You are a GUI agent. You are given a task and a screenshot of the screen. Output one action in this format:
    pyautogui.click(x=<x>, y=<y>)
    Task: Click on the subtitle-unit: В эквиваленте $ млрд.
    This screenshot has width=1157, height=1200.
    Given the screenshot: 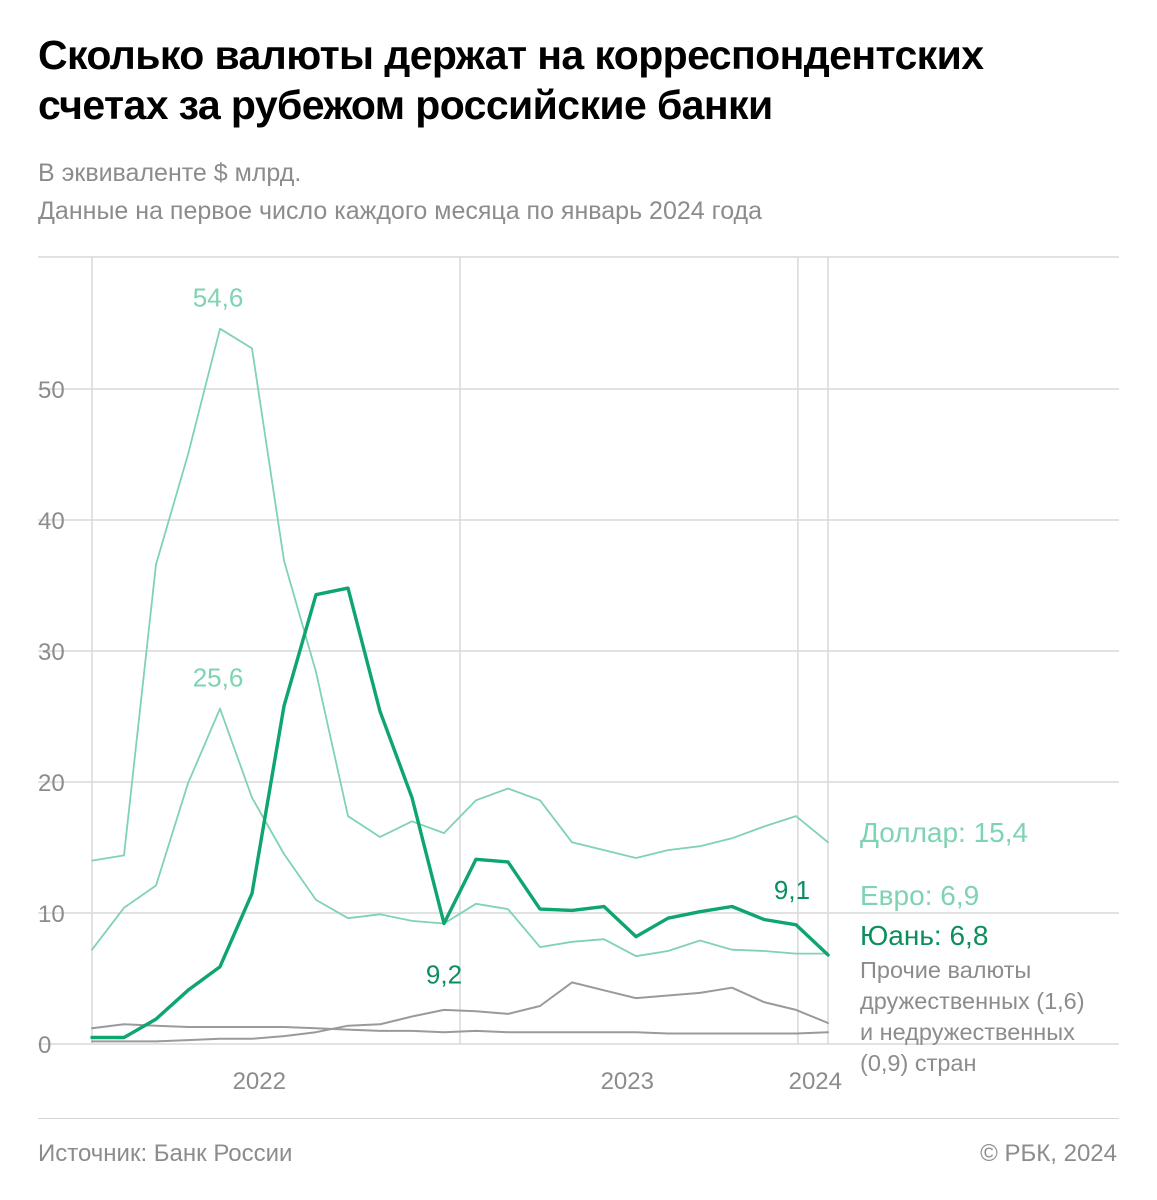 What is the action you would take?
    pyautogui.click(x=170, y=173)
    